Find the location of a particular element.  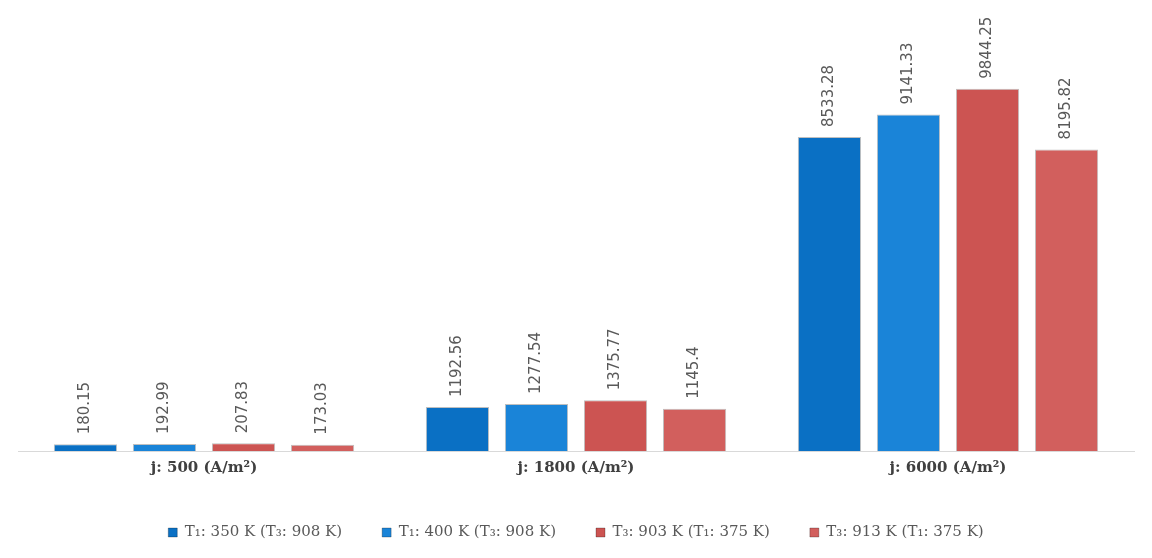

legend-label: T₃: 913 K (T₁: 375 K) is located at coordinates (905, 531).